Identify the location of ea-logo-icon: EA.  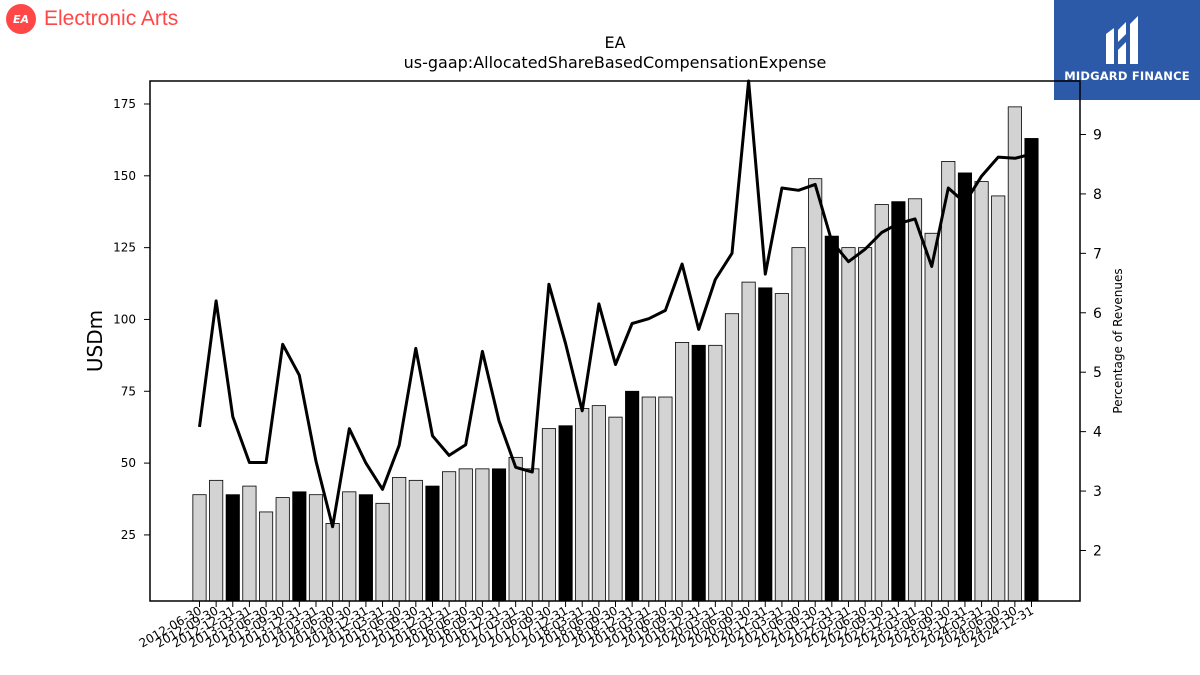
(21, 19).